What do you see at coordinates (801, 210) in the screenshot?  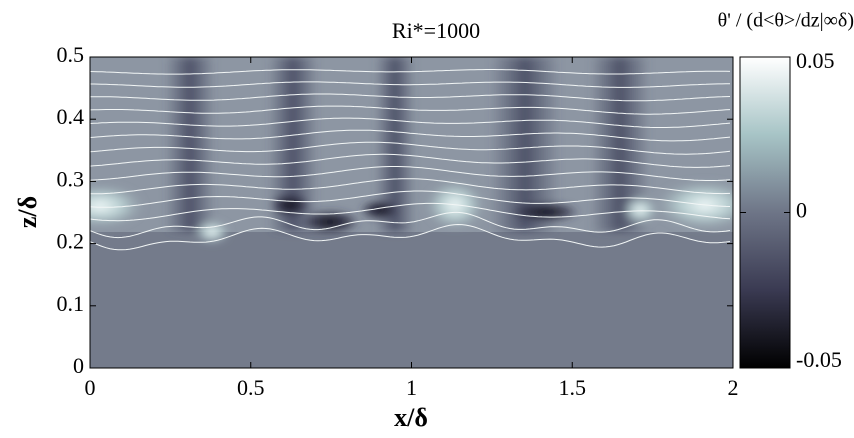 I see `colorbar-tick-label: 0` at bounding box center [801, 210].